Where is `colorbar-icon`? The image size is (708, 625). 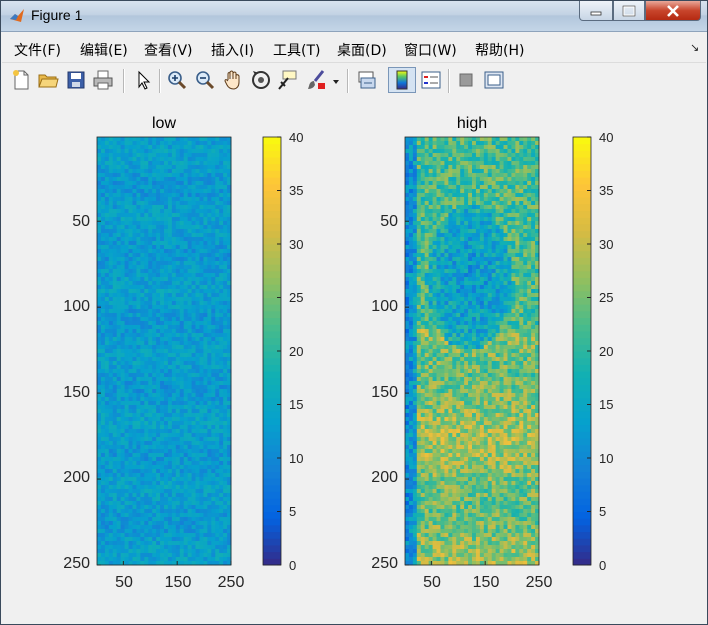 colorbar-icon is located at coordinates (402, 80).